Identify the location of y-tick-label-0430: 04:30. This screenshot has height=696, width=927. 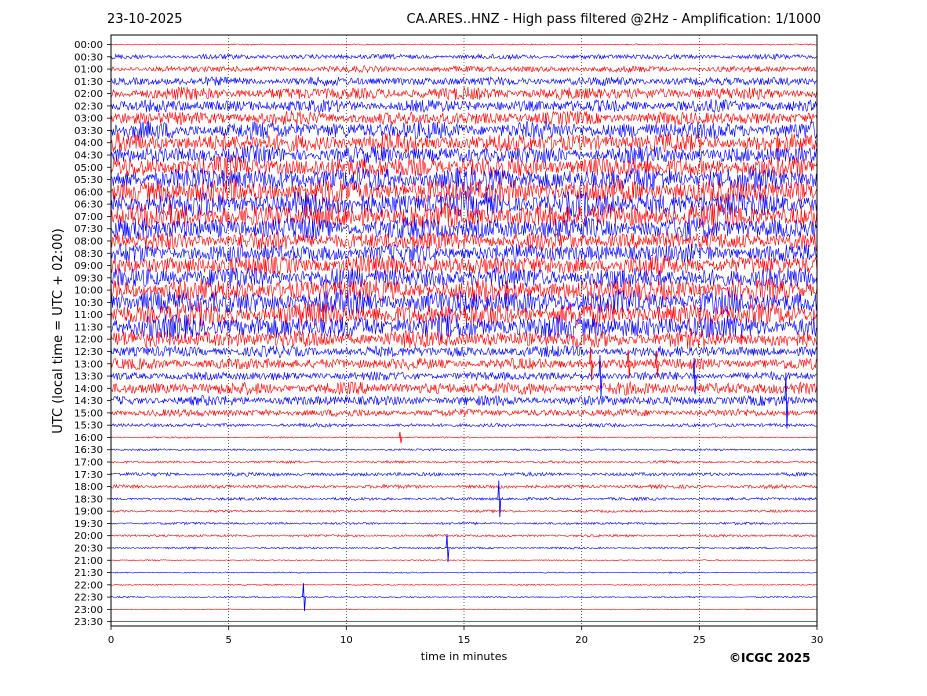
(88, 156).